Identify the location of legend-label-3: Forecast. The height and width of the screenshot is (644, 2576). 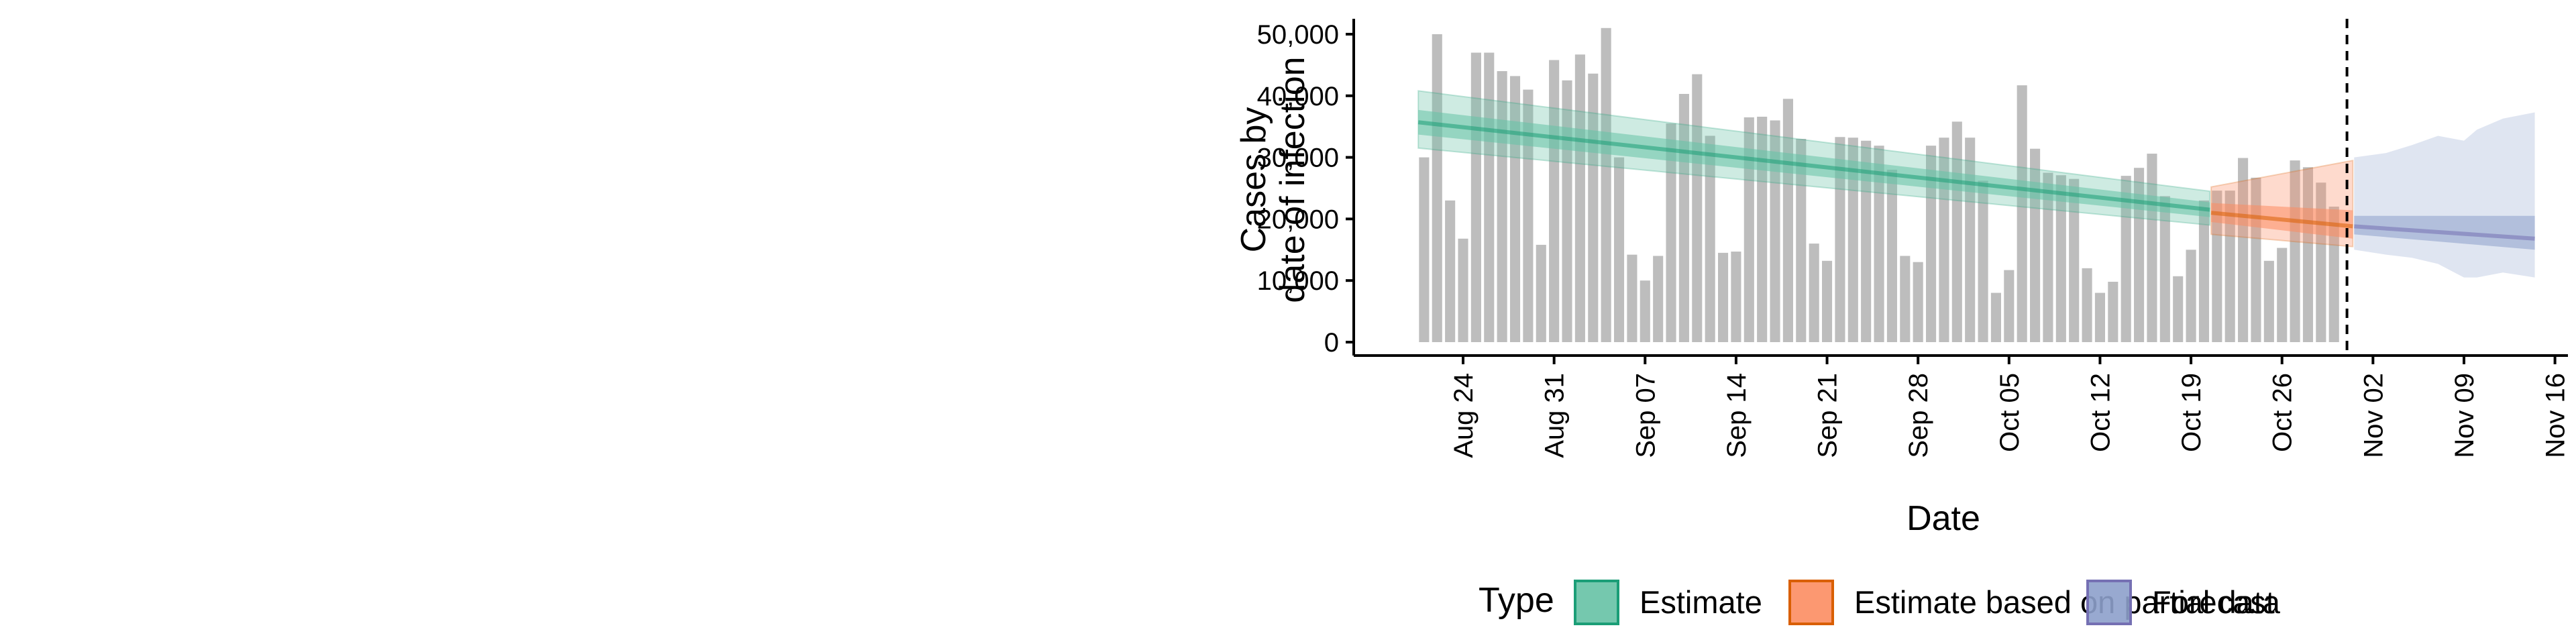
(2213, 602).